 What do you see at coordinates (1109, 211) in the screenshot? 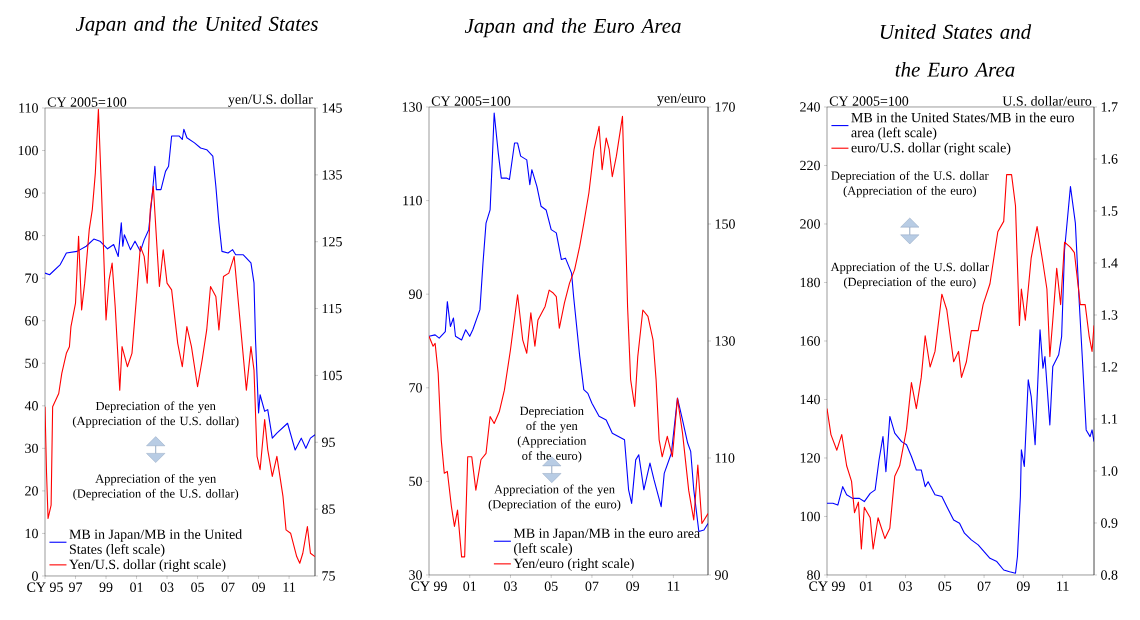
I see `y2-tick-label: 1.5` at bounding box center [1109, 211].